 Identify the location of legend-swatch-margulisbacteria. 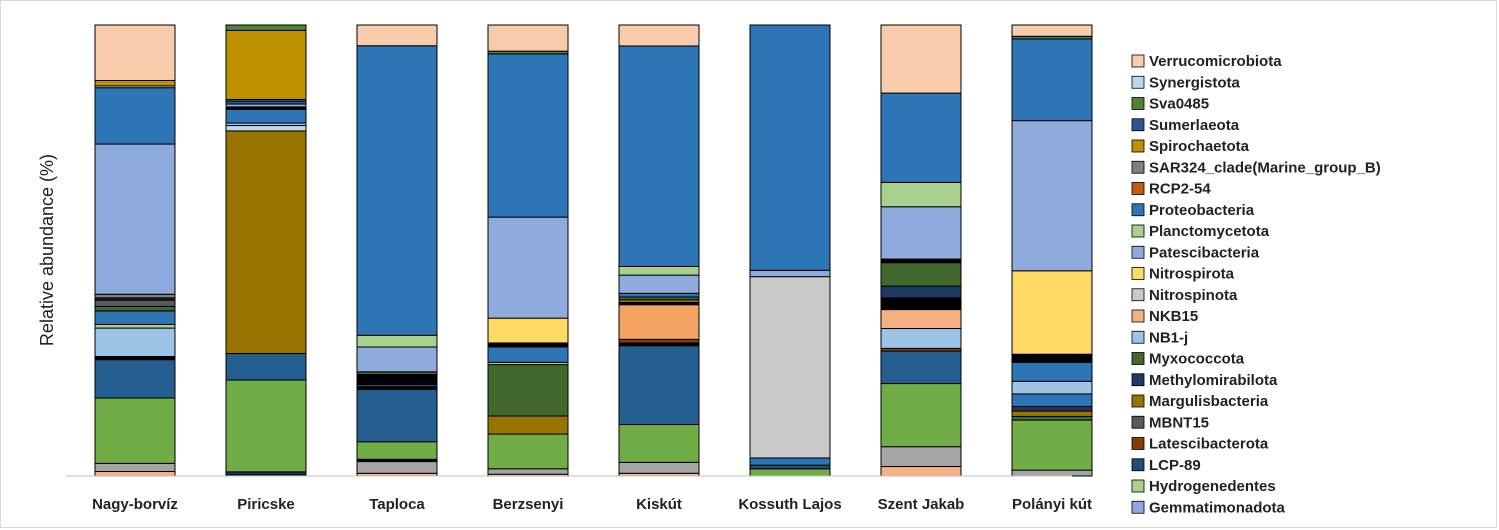
(1138, 401).